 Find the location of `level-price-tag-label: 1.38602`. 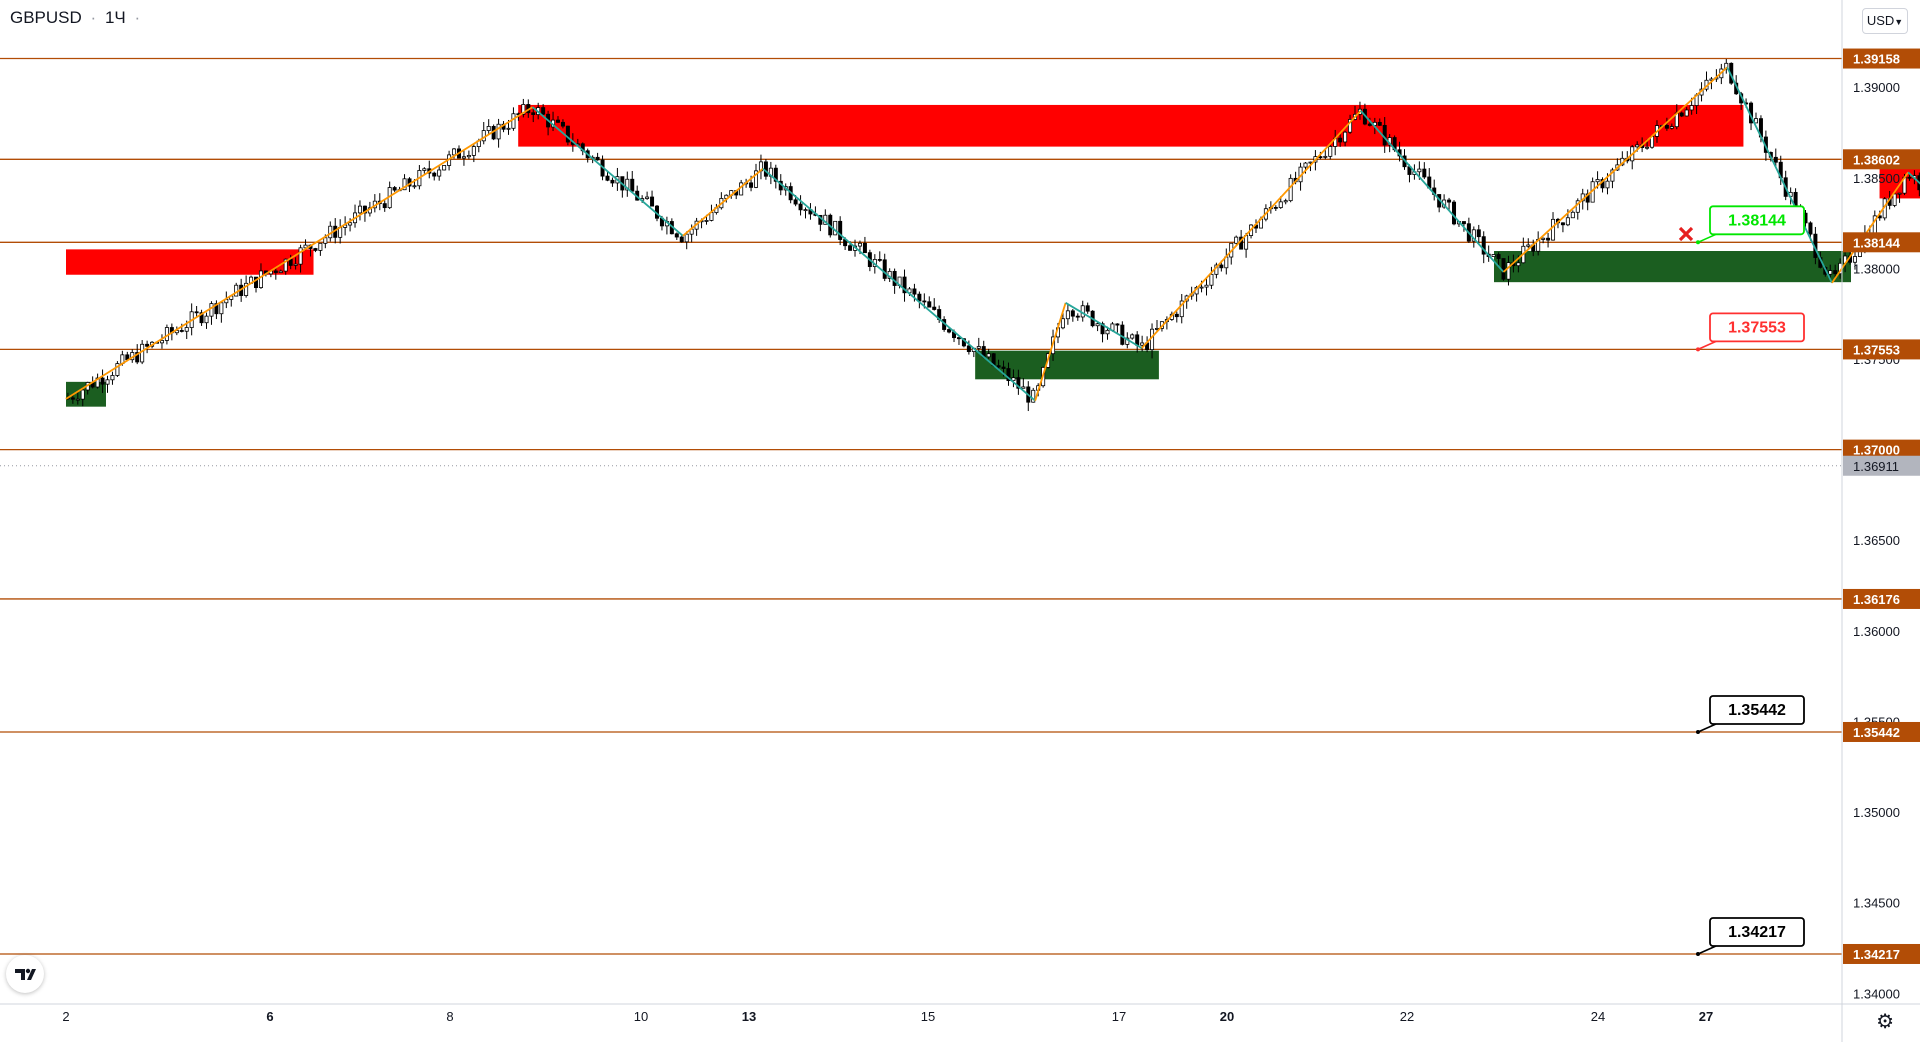

level-price-tag-label: 1.38602 is located at coordinates (1876, 159).